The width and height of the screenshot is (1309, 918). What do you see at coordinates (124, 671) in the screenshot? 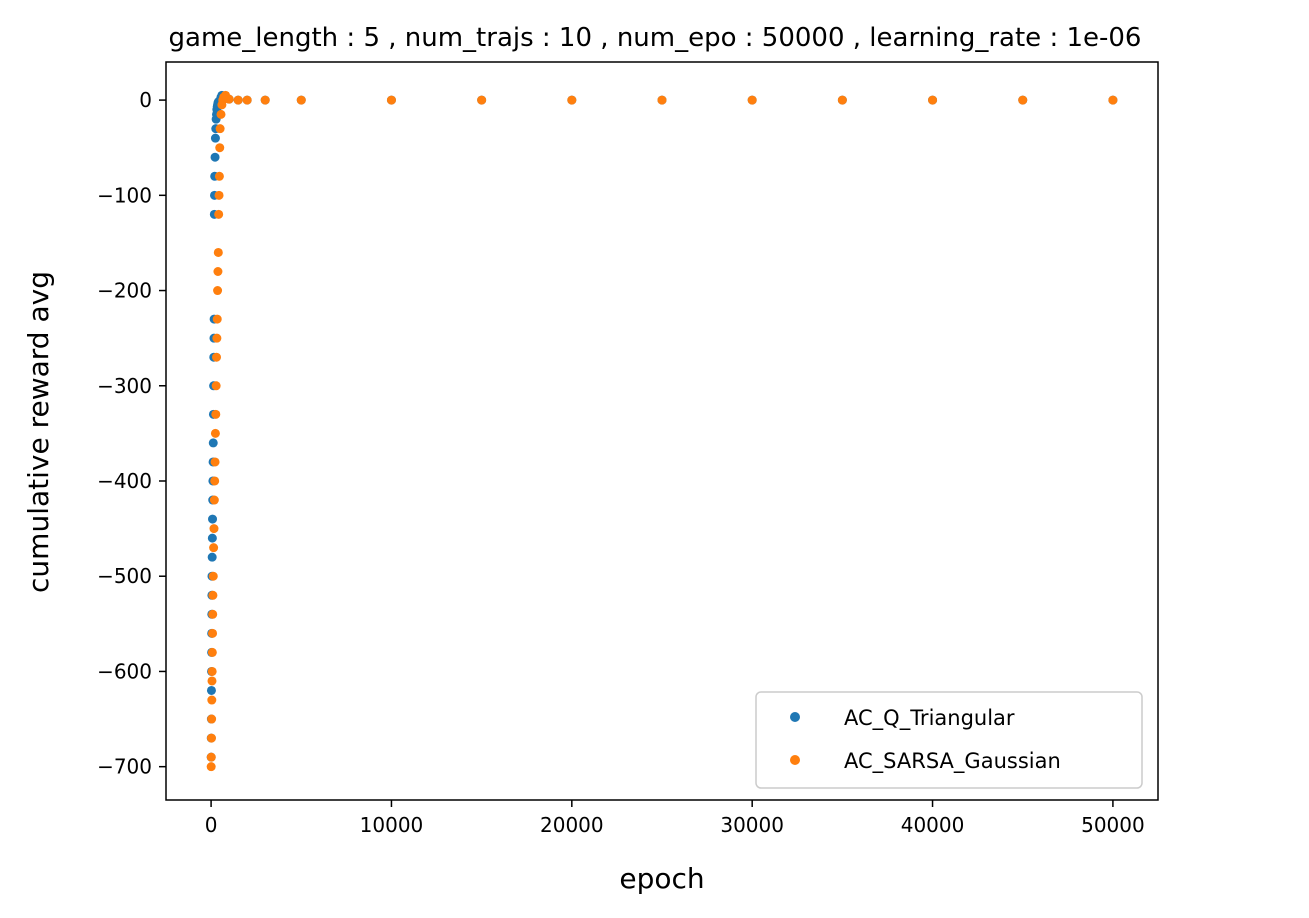
I see `y-tick-label: −600` at bounding box center [124, 671].